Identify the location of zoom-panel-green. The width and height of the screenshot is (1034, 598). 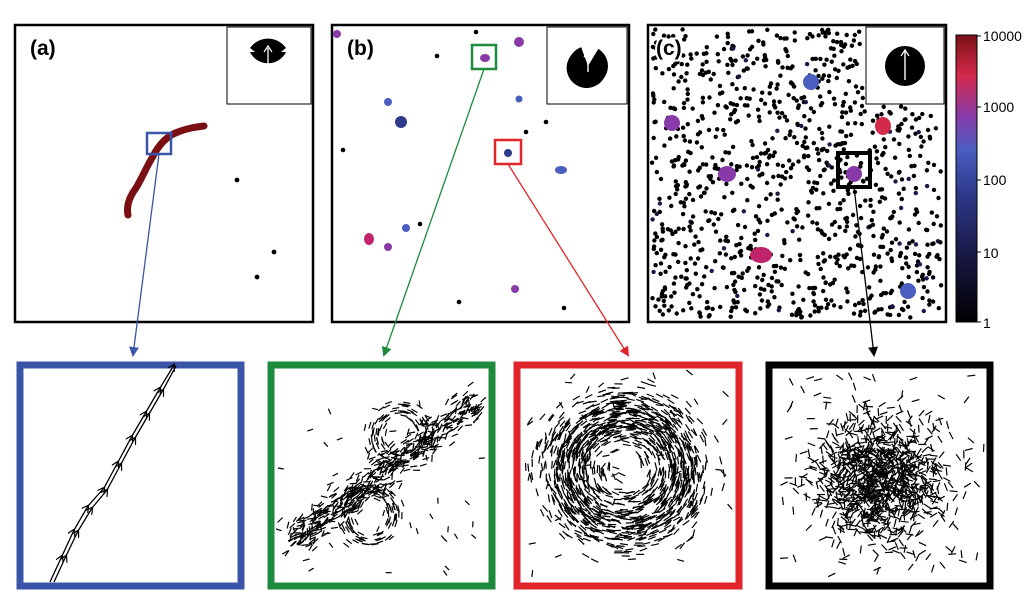
(381, 475).